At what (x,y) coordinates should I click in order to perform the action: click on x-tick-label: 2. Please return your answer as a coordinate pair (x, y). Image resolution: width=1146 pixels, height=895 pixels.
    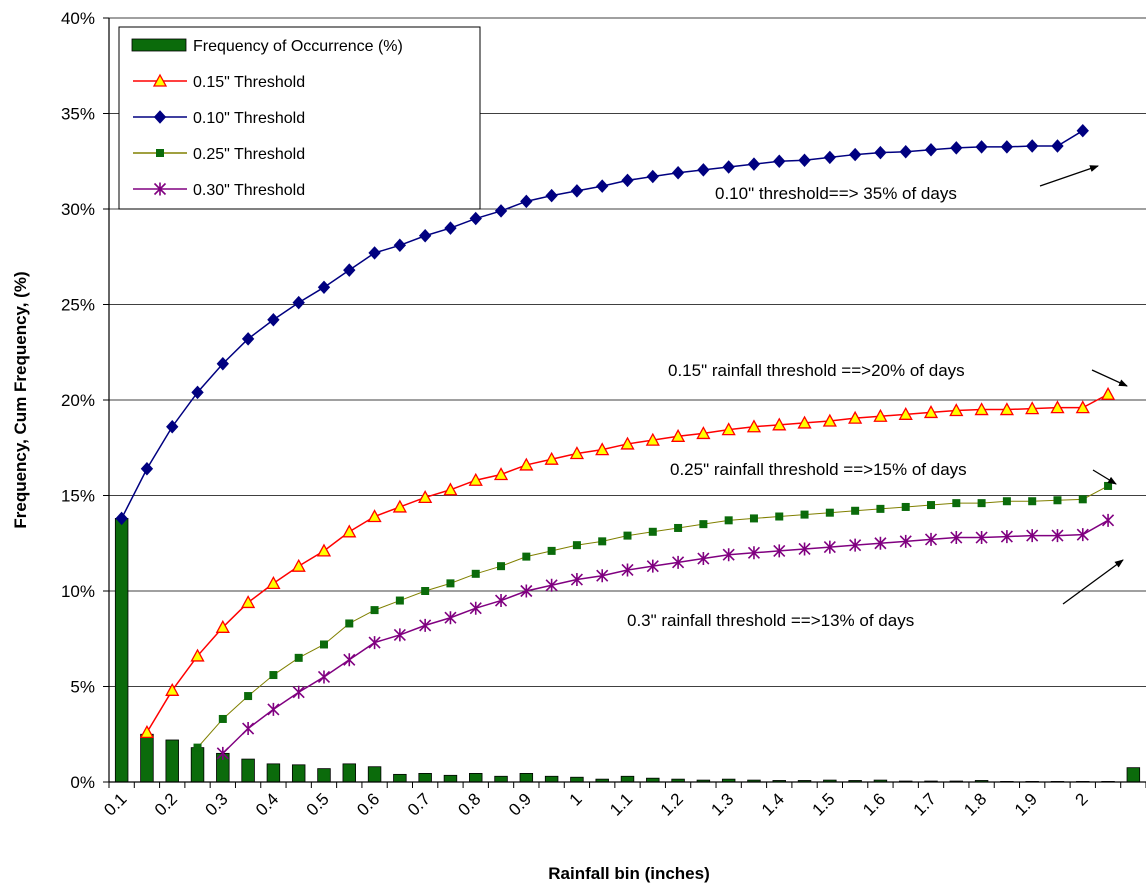
    Looking at the image, I should click on (1081, 799).